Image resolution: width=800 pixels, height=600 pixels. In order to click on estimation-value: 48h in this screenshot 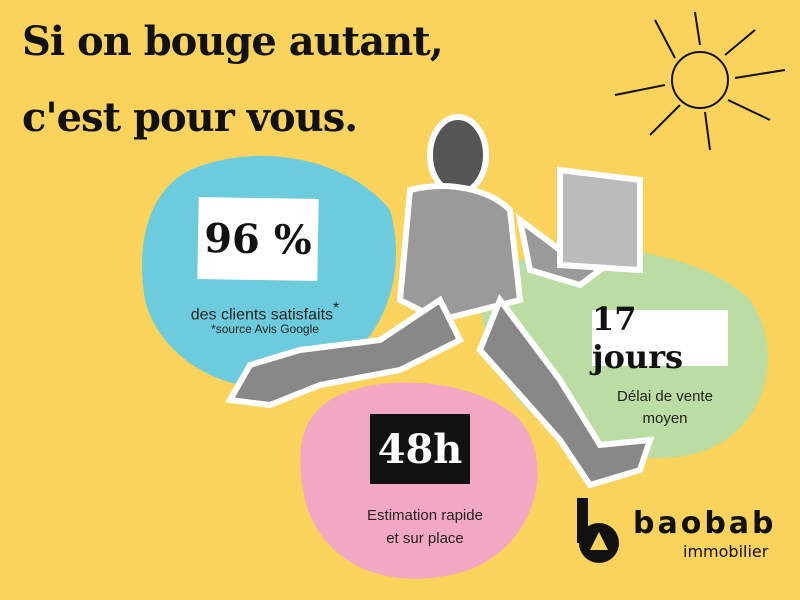, I will do `click(420, 449)`.